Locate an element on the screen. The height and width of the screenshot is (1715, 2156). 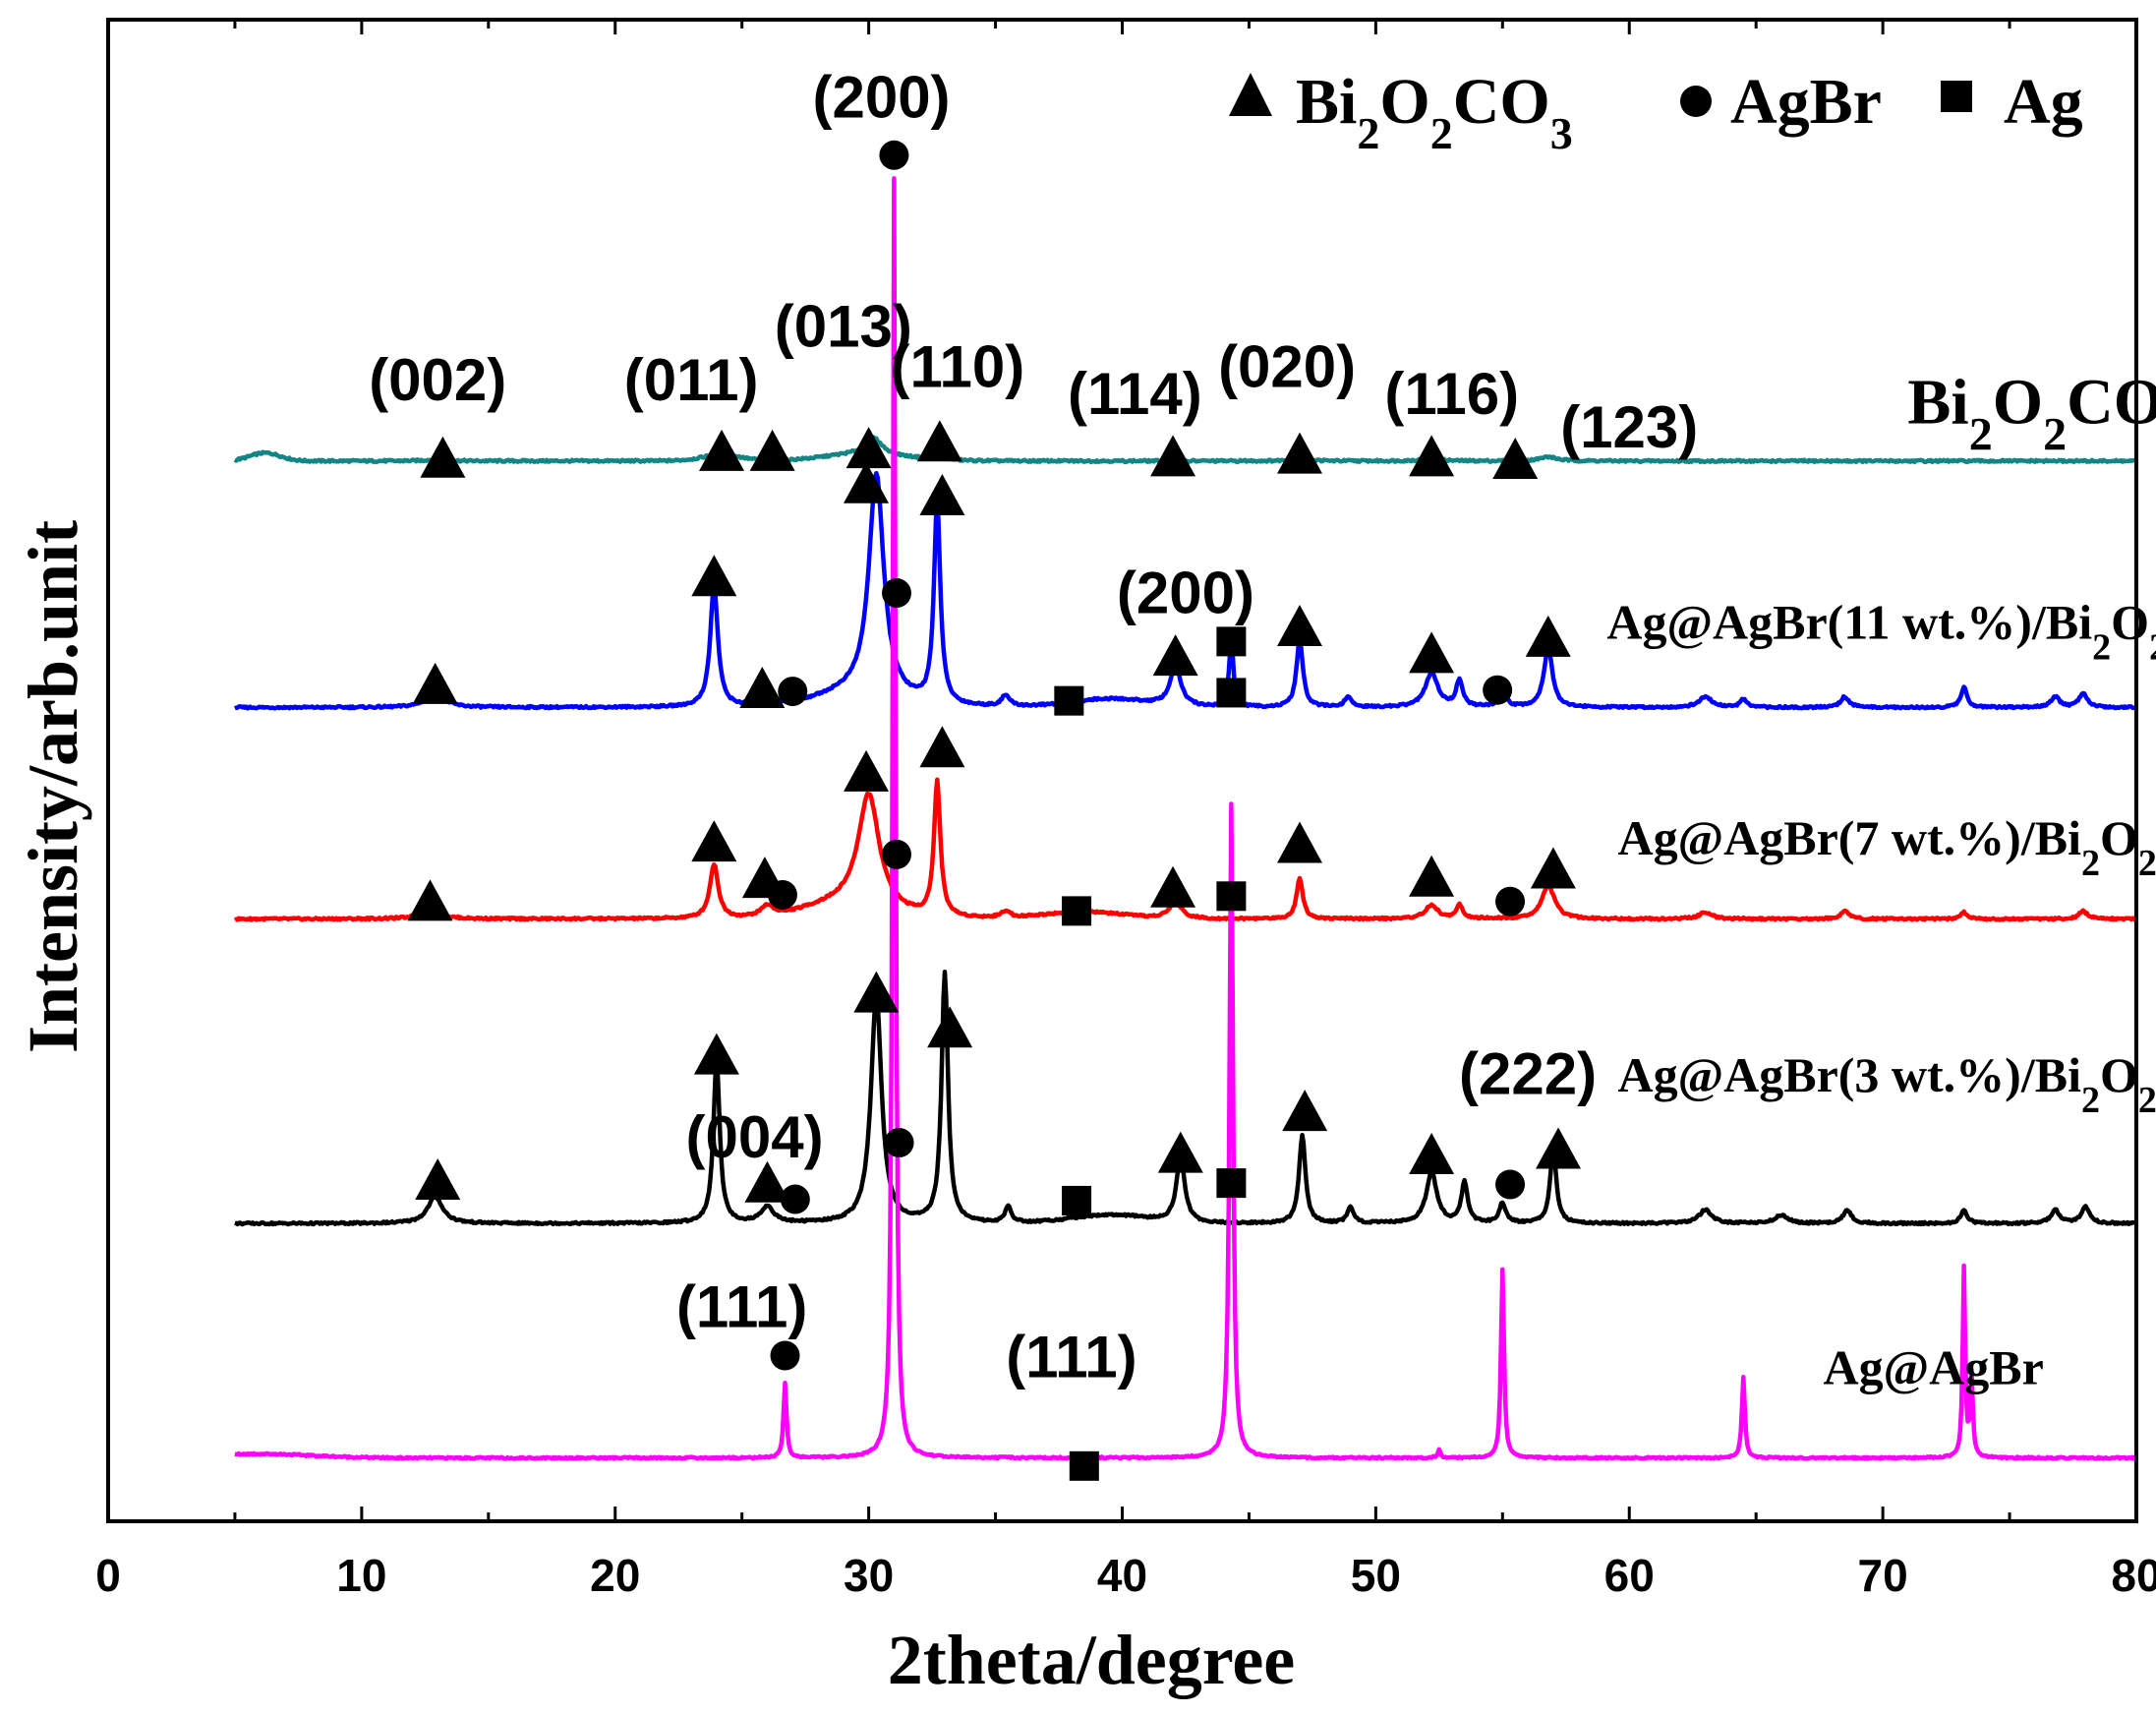
x-tick-label: 80 is located at coordinates (2134, 1575).